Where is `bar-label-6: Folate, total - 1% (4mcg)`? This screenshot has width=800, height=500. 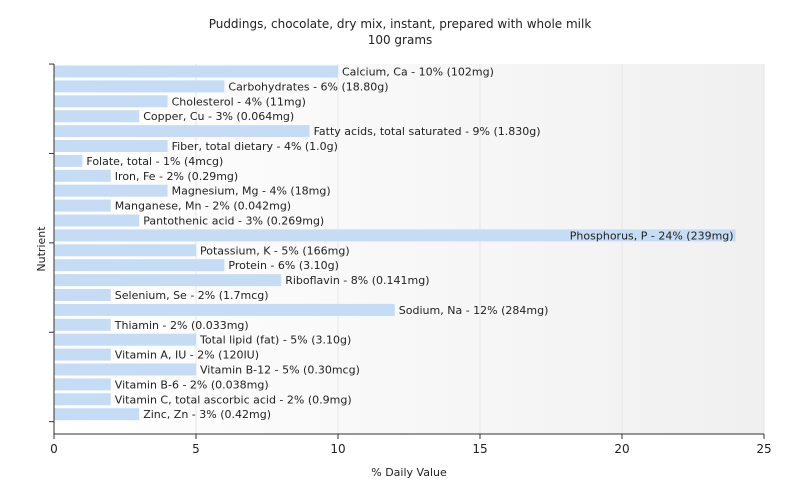 bar-label-6: Folate, total - 1% (4mcg) is located at coordinates (154, 161).